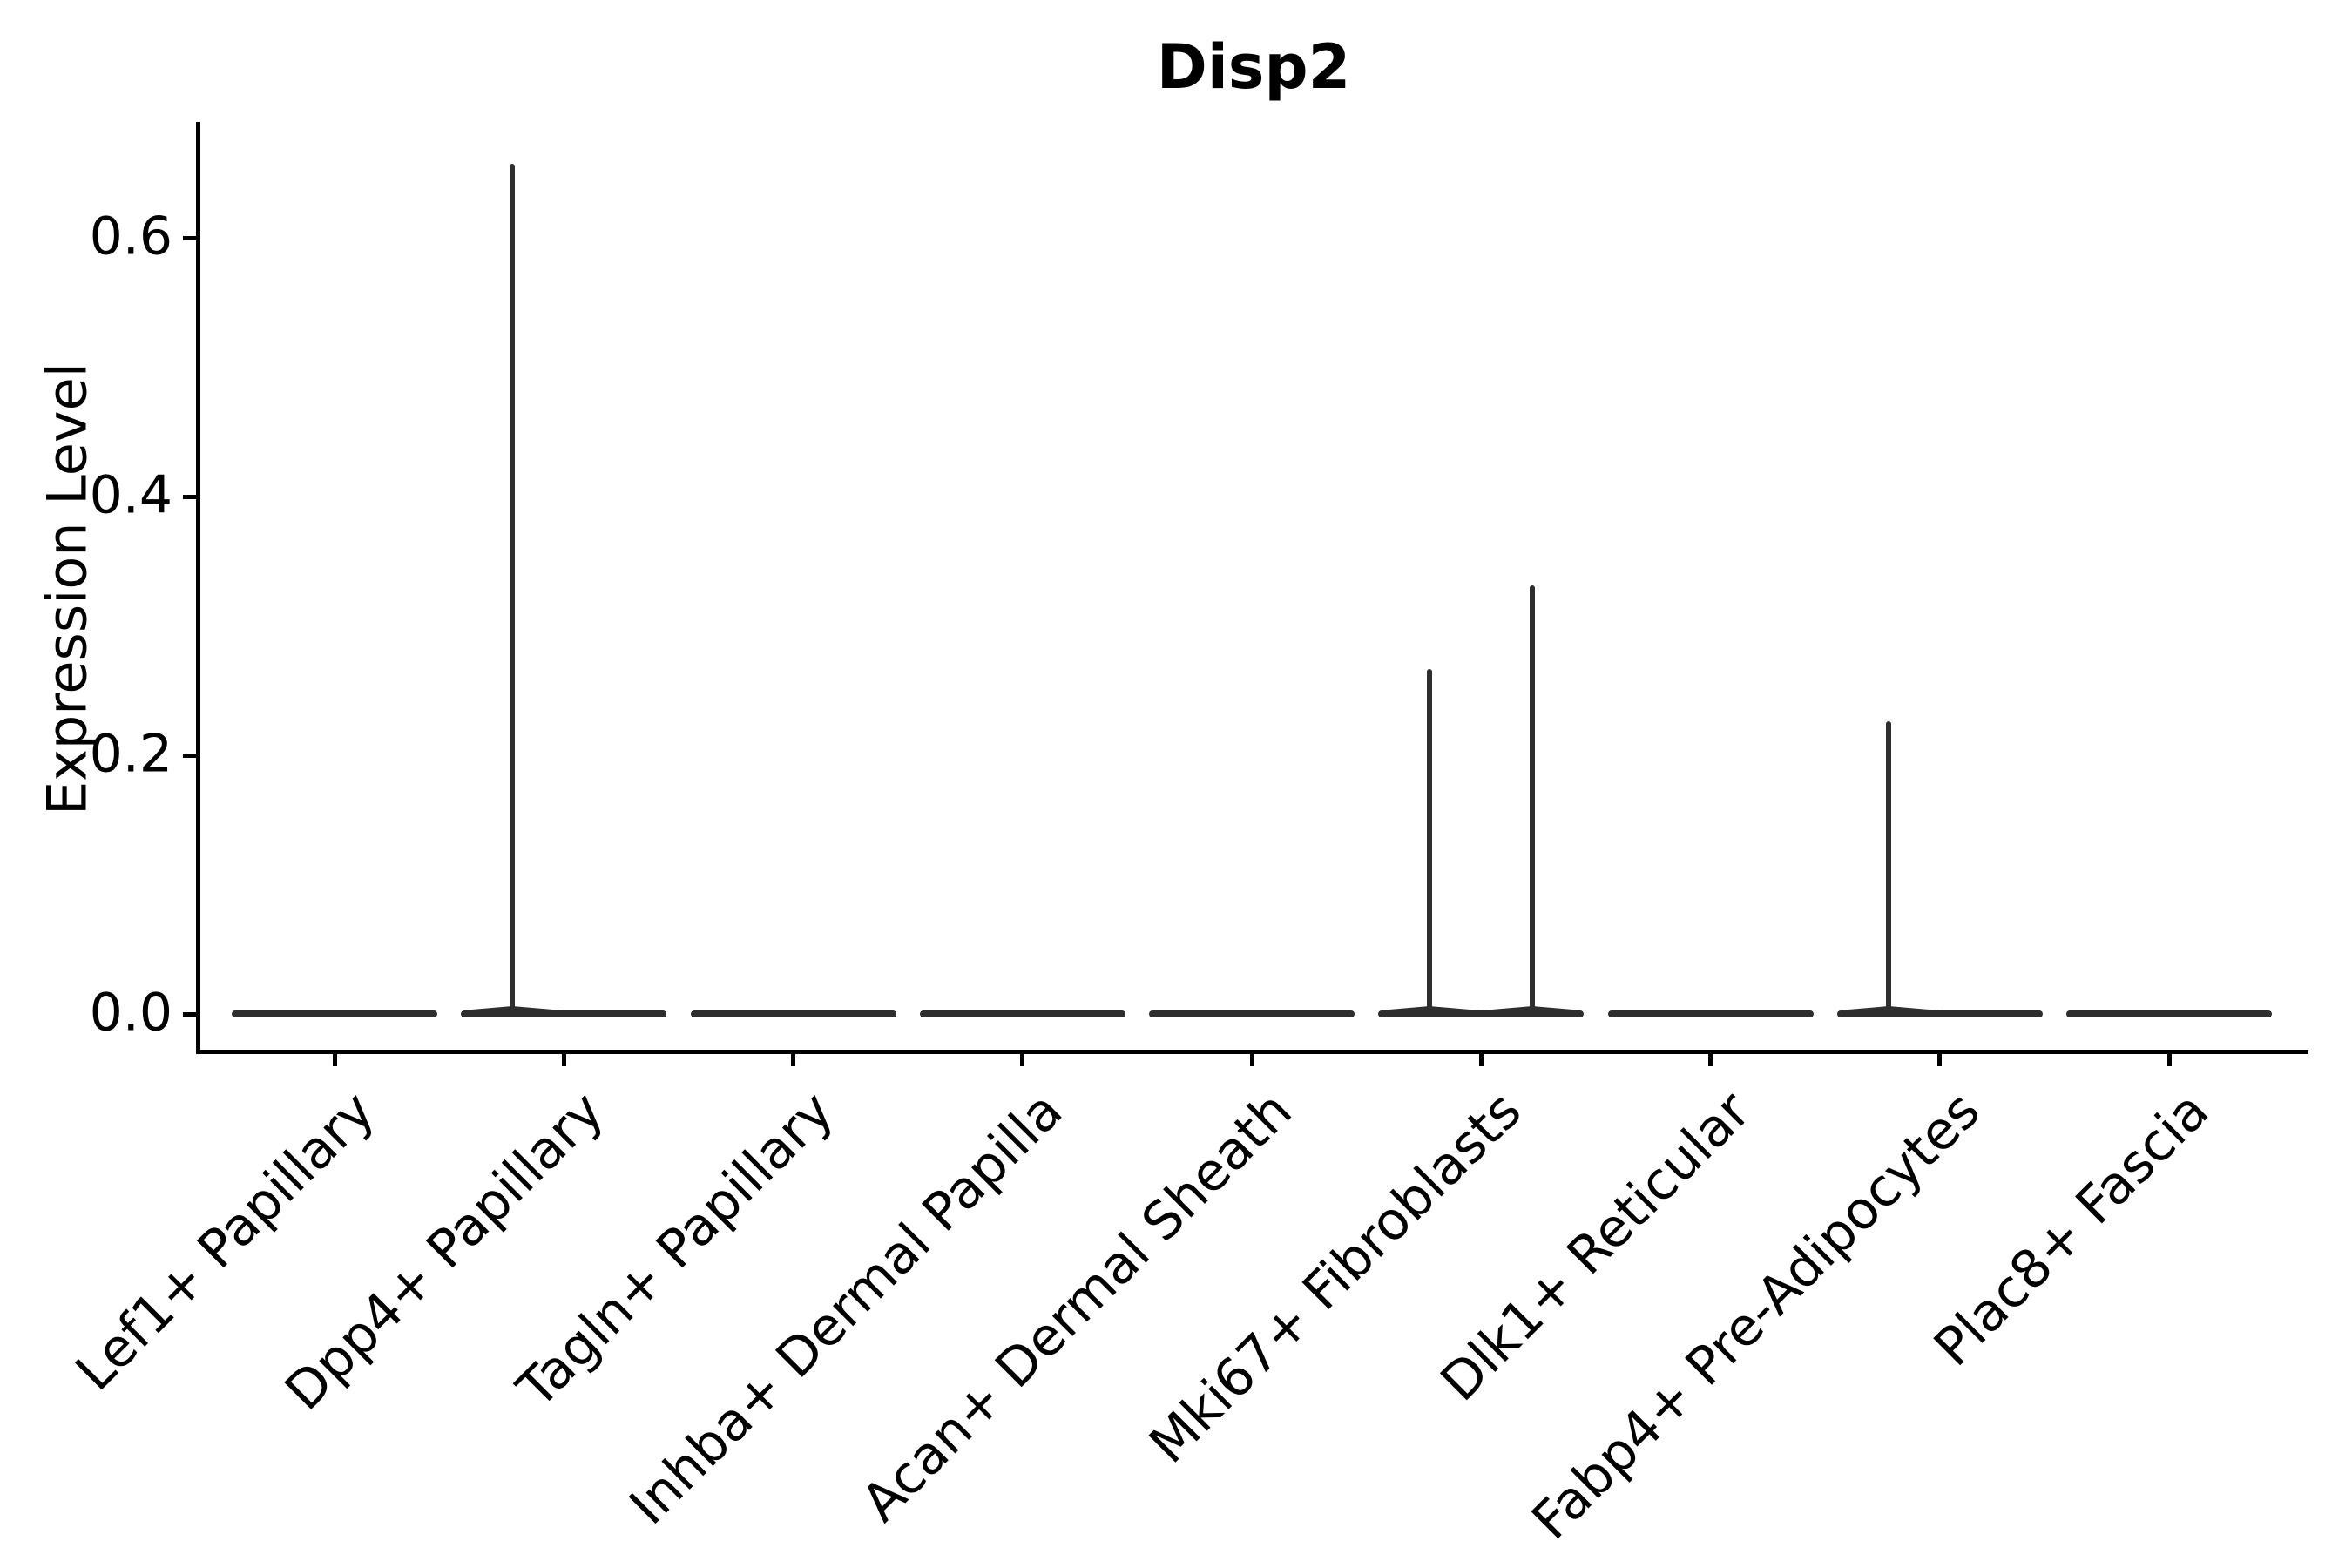 Image resolution: width=2352 pixels, height=1568 pixels. Describe the element at coordinates (130, 754) in the screenshot. I see `y-tick-label: 0.2` at that location.